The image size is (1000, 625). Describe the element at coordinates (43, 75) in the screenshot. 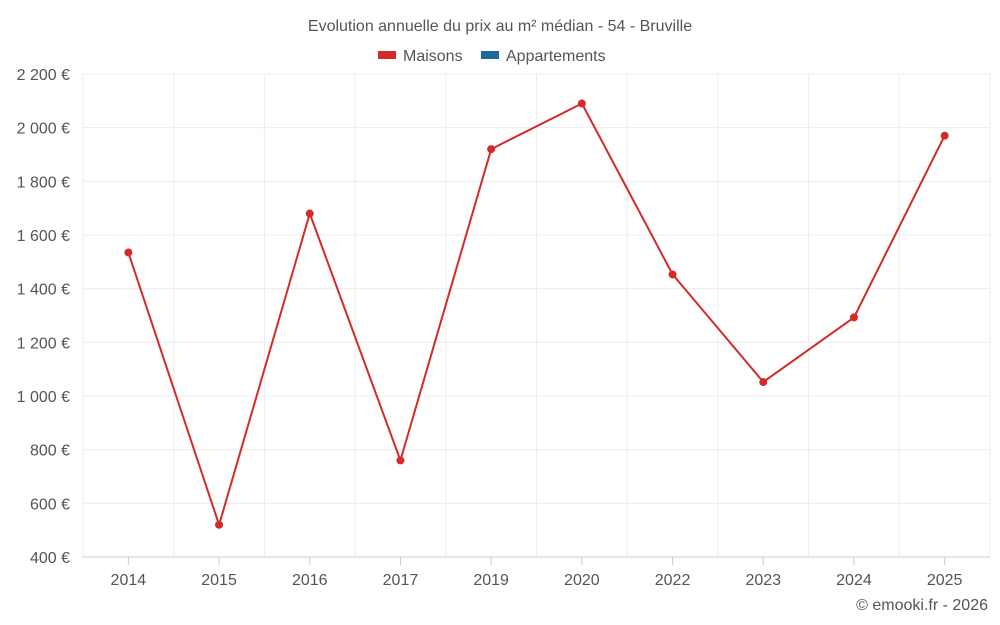

I see `y-tick-label: 2 200 €` at that location.